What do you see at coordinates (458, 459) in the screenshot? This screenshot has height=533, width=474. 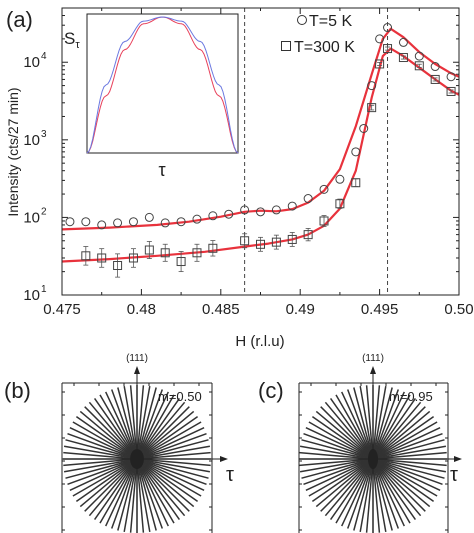 I see `panel-c-horizontal-arrow` at bounding box center [458, 459].